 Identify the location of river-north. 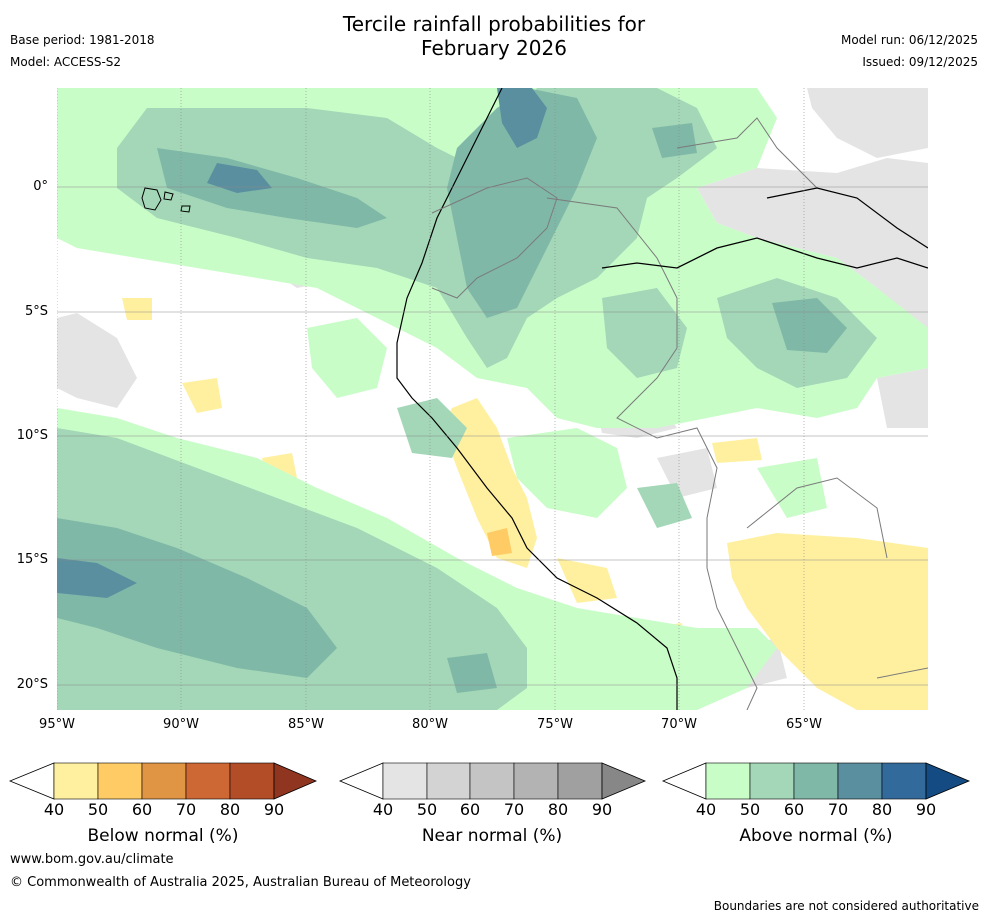
(847, 218).